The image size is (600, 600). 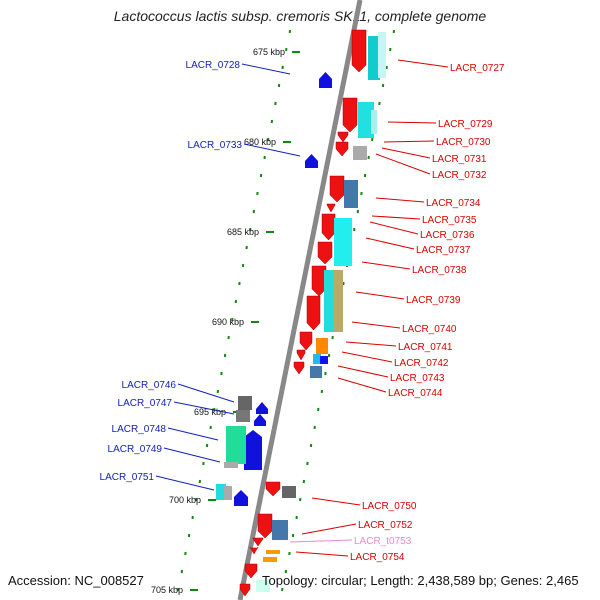 What do you see at coordinates (453, 203) in the screenshot?
I see `gene-label-right: LACR_0734` at bounding box center [453, 203].